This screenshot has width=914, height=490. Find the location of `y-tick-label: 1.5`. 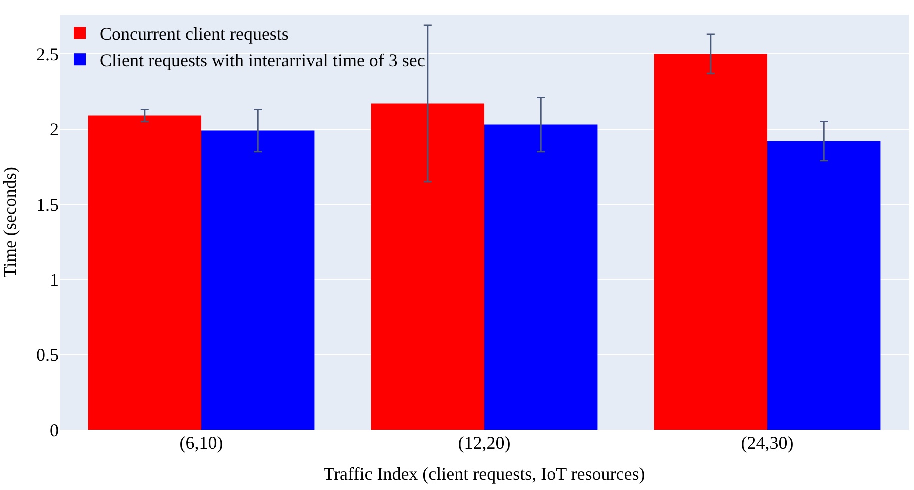

y-tick-label: 1.5 is located at coordinates (47, 204).